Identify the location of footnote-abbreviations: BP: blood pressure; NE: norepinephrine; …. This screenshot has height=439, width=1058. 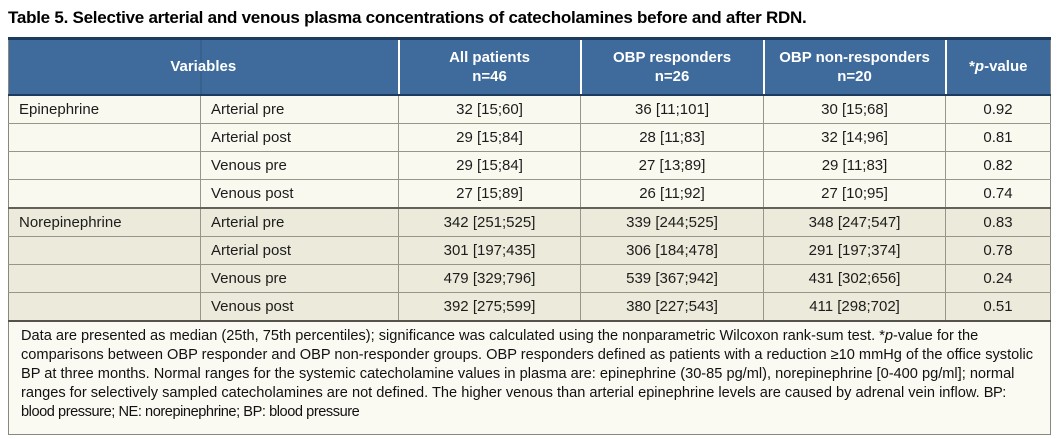
(513, 402).